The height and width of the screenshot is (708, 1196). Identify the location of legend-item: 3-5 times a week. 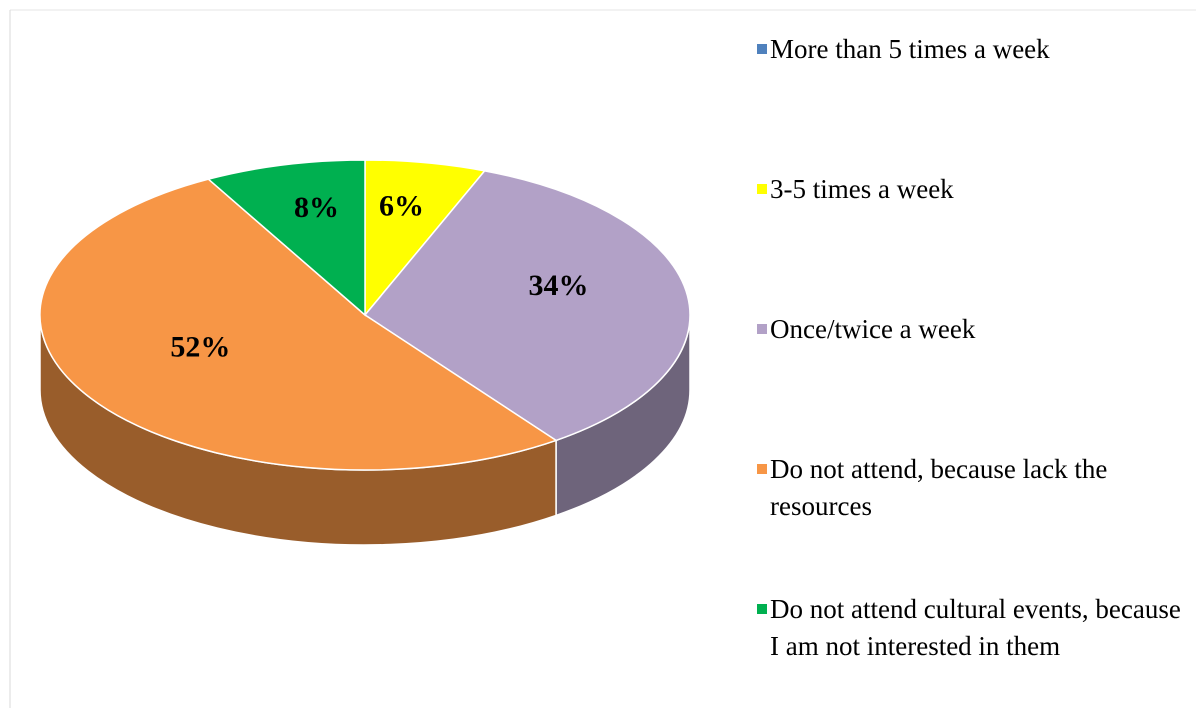
(972, 189).